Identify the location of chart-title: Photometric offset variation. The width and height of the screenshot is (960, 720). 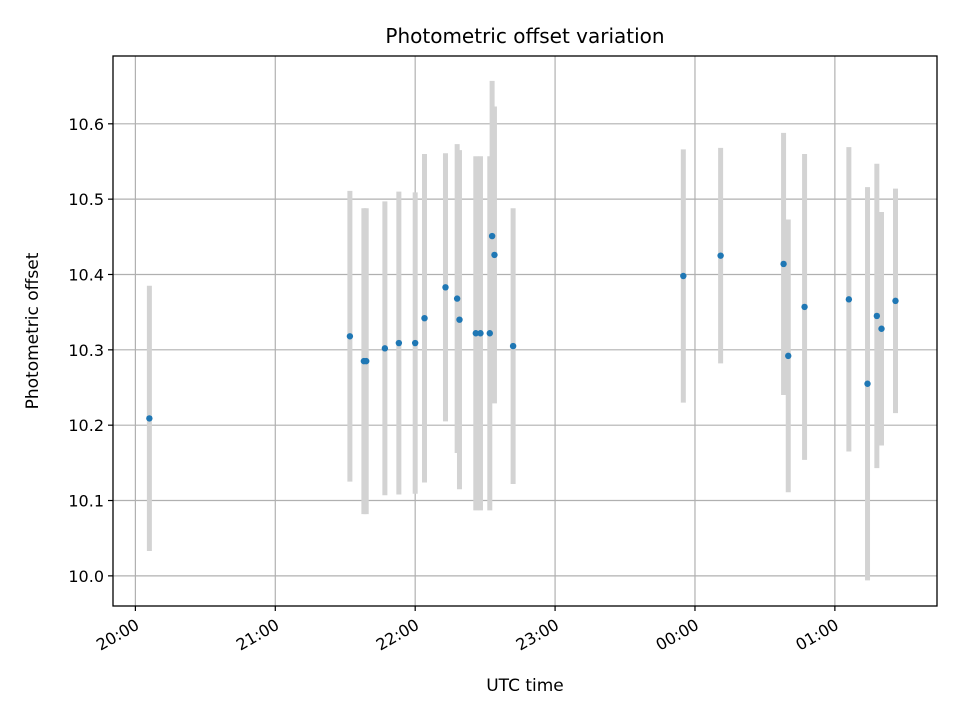
(524, 36).